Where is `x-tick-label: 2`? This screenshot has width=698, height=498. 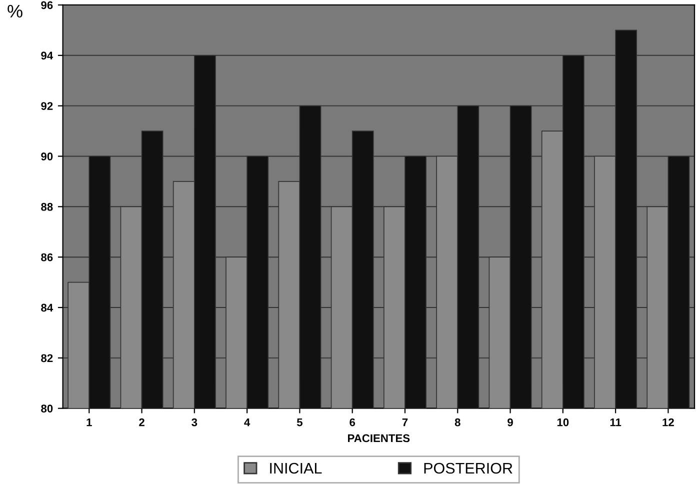
x-tick-label: 2 is located at coordinates (141, 422).